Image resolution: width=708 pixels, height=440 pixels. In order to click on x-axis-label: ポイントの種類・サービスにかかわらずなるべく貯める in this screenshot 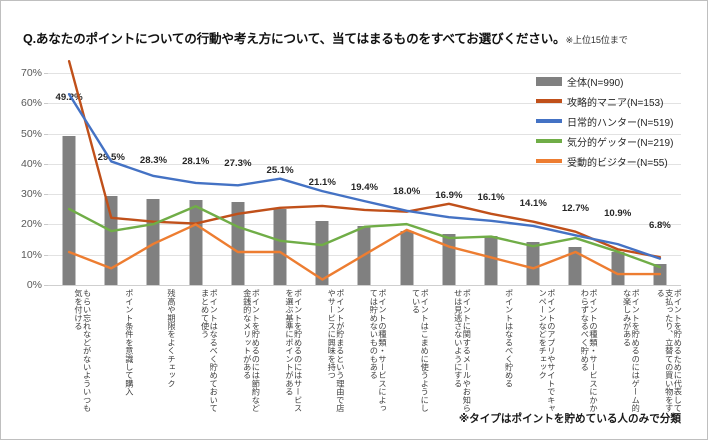, I will do `click(588, 350)`.